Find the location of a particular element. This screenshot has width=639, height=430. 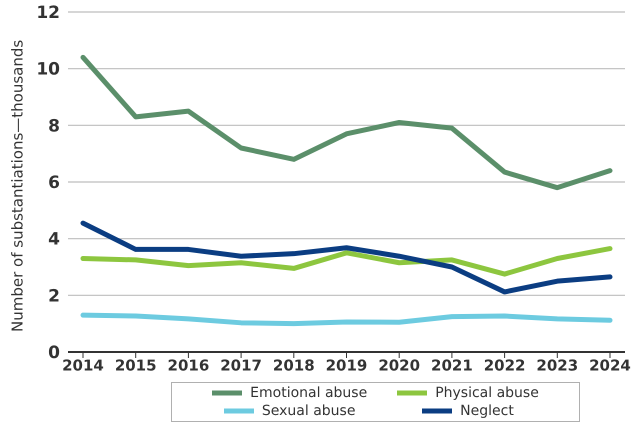

y-tick-label: 8 is located at coordinates (54, 126).